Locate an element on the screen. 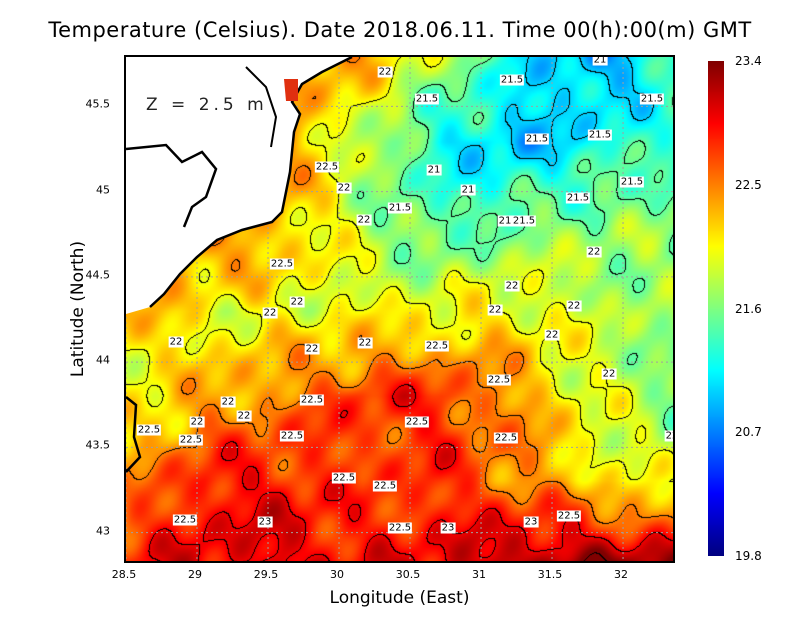  y-axis-label: Latitude (North) is located at coordinates (78, 309).